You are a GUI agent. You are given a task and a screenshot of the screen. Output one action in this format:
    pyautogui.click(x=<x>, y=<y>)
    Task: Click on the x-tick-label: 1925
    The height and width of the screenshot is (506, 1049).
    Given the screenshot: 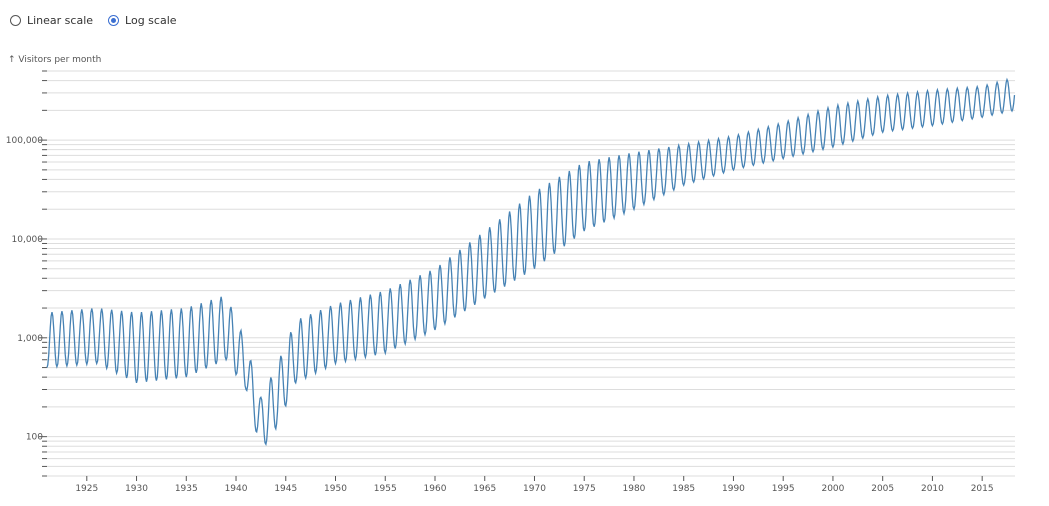 What is the action you would take?
    pyautogui.click(x=86, y=489)
    